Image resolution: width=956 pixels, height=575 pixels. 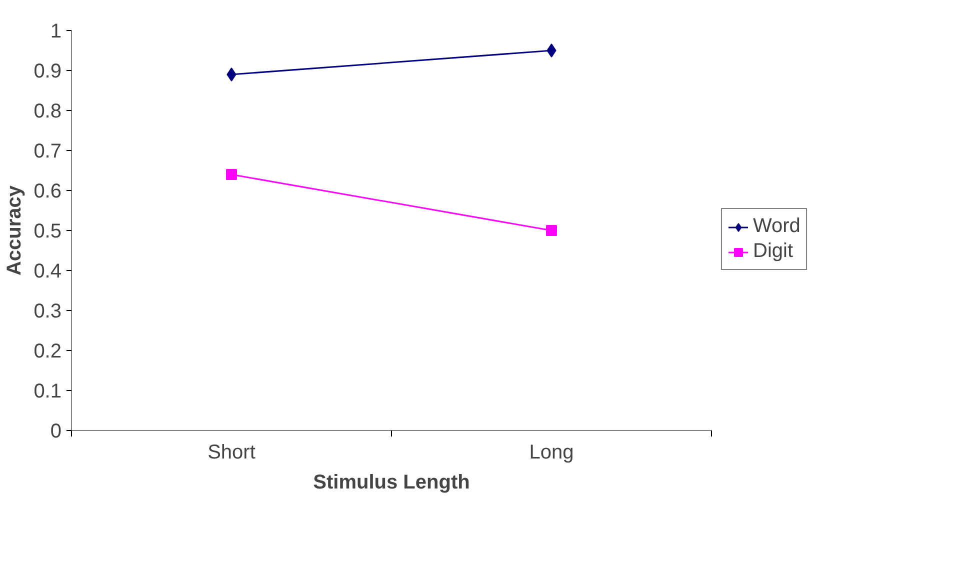 What do you see at coordinates (48, 311) in the screenshot?
I see `y-tick-label: 0.3` at bounding box center [48, 311].